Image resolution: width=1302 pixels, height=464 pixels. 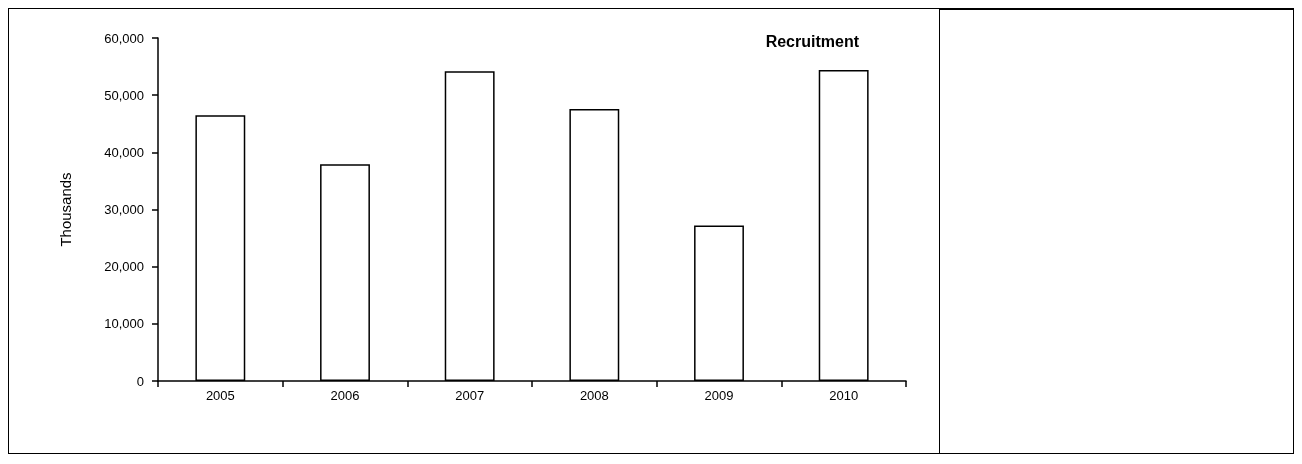 What do you see at coordinates (345, 395) in the screenshot?
I see `x-tick-label: 2006` at bounding box center [345, 395].